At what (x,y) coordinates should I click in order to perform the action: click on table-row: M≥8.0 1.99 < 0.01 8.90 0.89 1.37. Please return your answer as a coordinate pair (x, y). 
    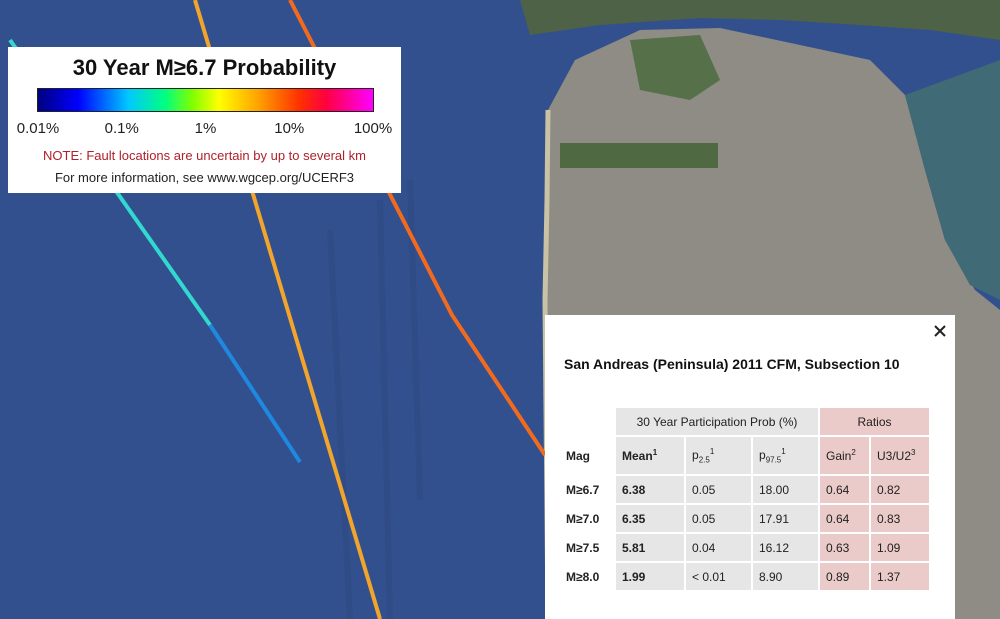
    Looking at the image, I should click on (744, 576).